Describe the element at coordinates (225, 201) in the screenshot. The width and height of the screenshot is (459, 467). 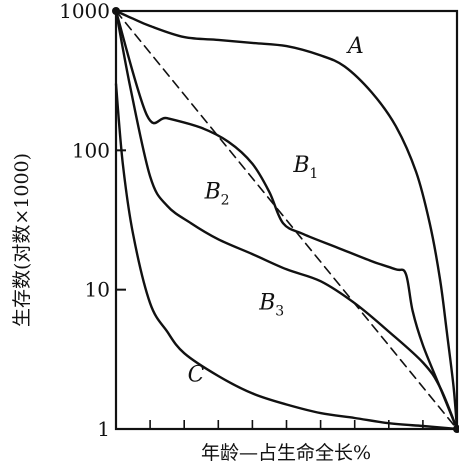
I see `curve-label-sub-b2: 2` at that location.